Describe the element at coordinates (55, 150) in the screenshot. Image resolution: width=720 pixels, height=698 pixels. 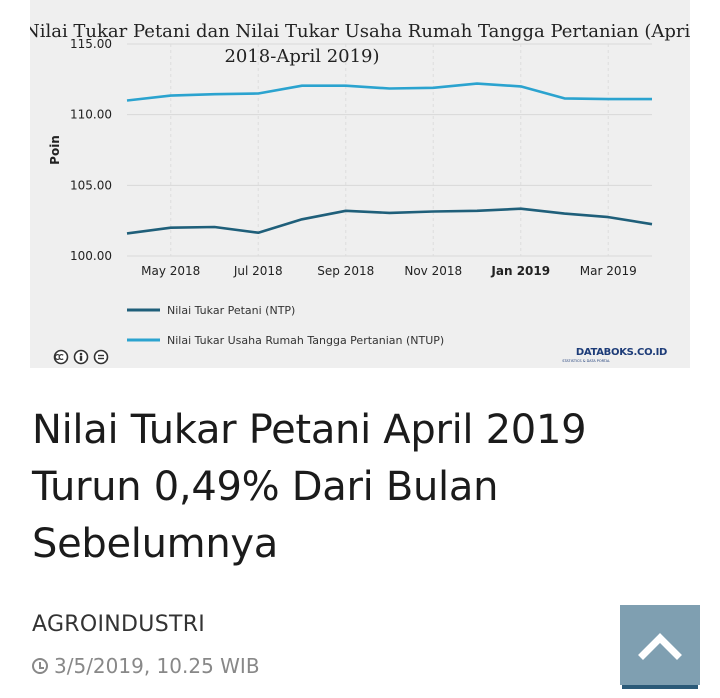
I see `y-axis-label: Poin` at that location.